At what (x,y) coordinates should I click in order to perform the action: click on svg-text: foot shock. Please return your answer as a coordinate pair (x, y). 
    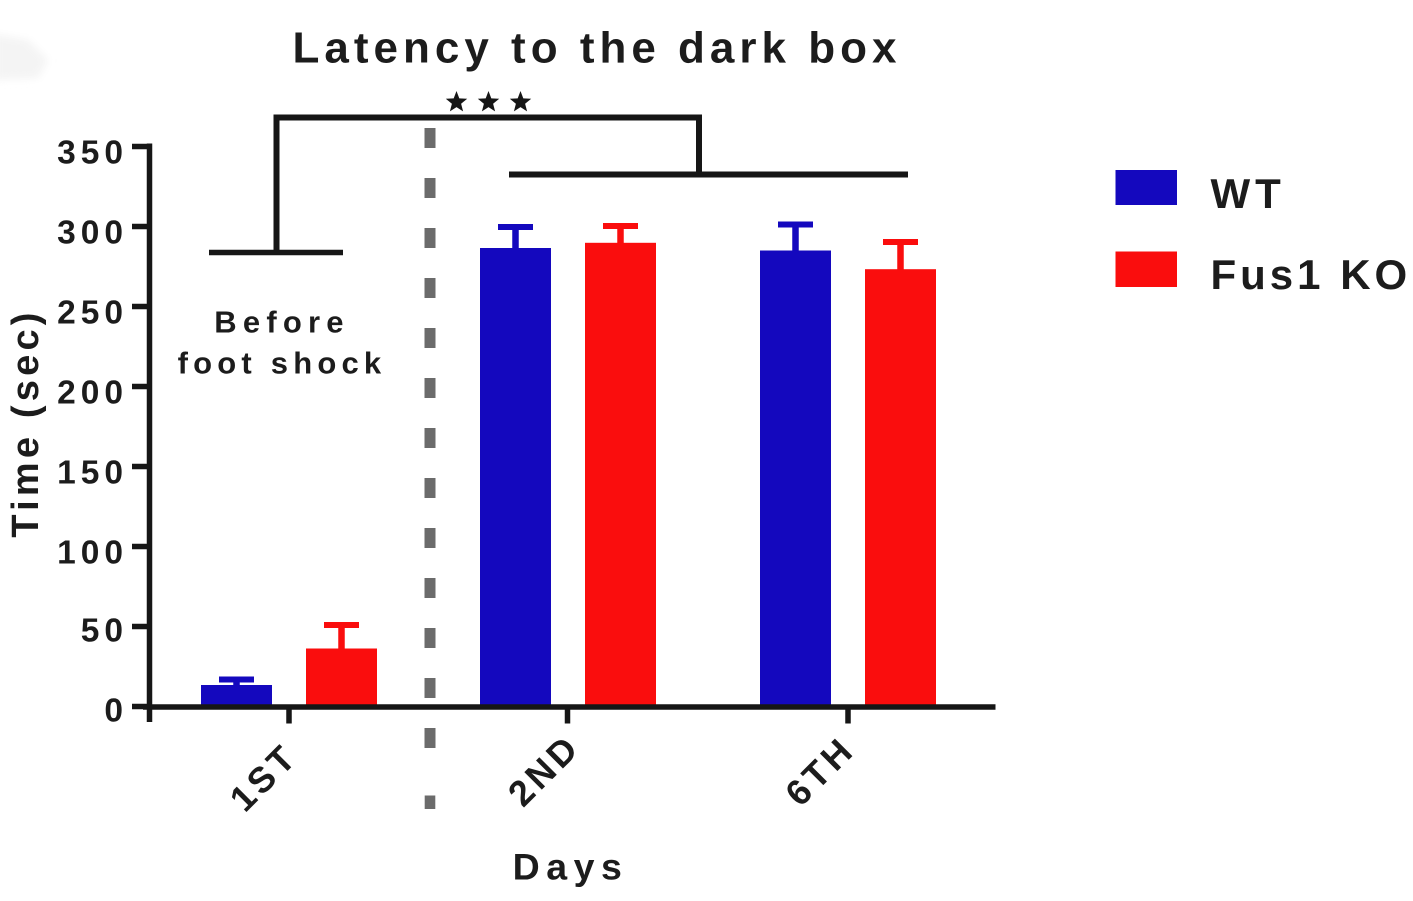
    Looking at the image, I should click on (282, 363).